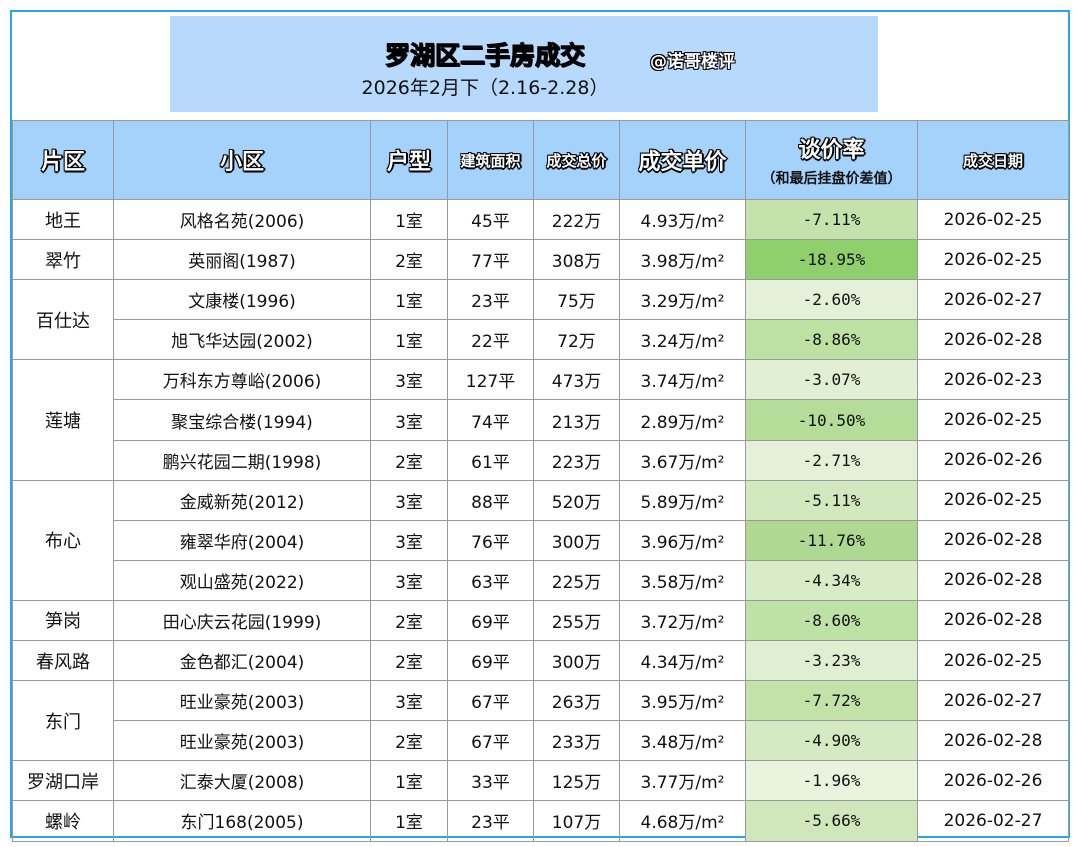 The width and height of the screenshot is (1080, 847). Describe the element at coordinates (242, 340) in the screenshot. I see `cell-community: 旭飞华达园(2002)` at that location.